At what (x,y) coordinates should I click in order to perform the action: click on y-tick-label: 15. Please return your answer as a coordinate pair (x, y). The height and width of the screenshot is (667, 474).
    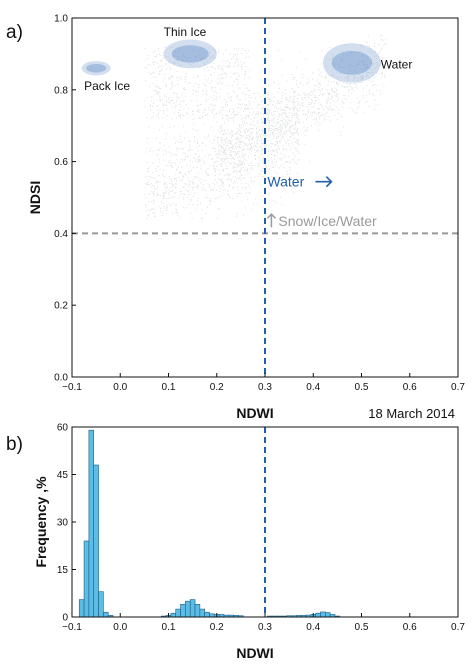
    Looking at the image, I should click on (63, 570).